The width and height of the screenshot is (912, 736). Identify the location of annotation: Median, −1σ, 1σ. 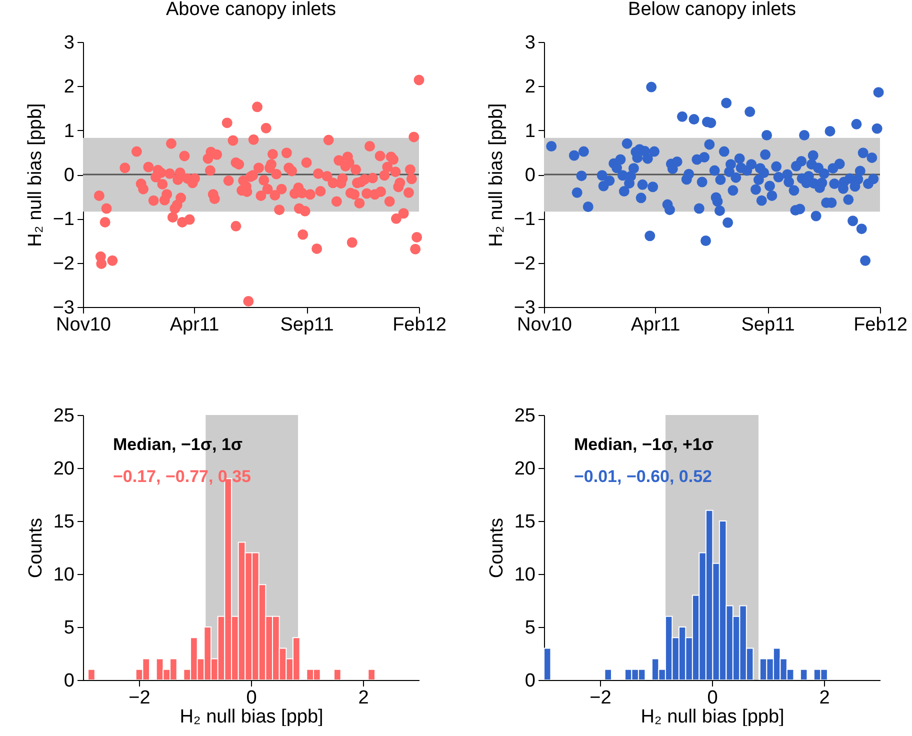
(178, 444).